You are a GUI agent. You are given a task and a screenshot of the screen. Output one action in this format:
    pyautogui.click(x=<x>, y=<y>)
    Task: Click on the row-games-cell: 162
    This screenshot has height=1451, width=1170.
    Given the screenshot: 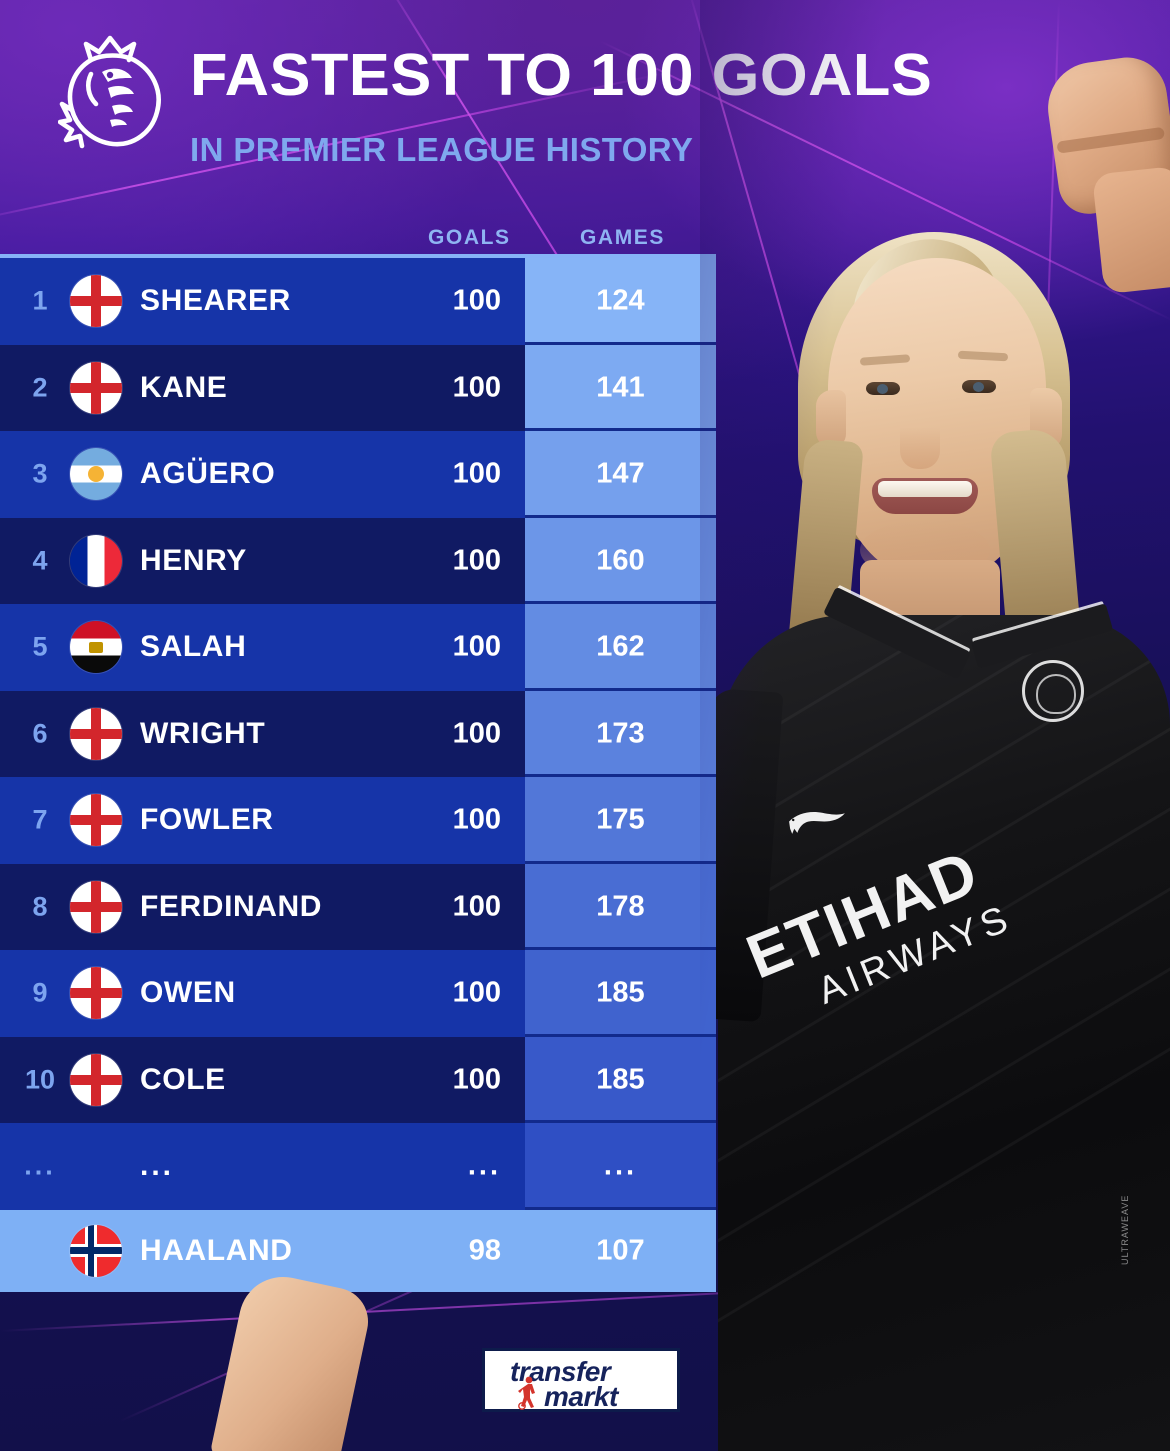 What is the action you would take?
    pyautogui.click(x=620, y=647)
    